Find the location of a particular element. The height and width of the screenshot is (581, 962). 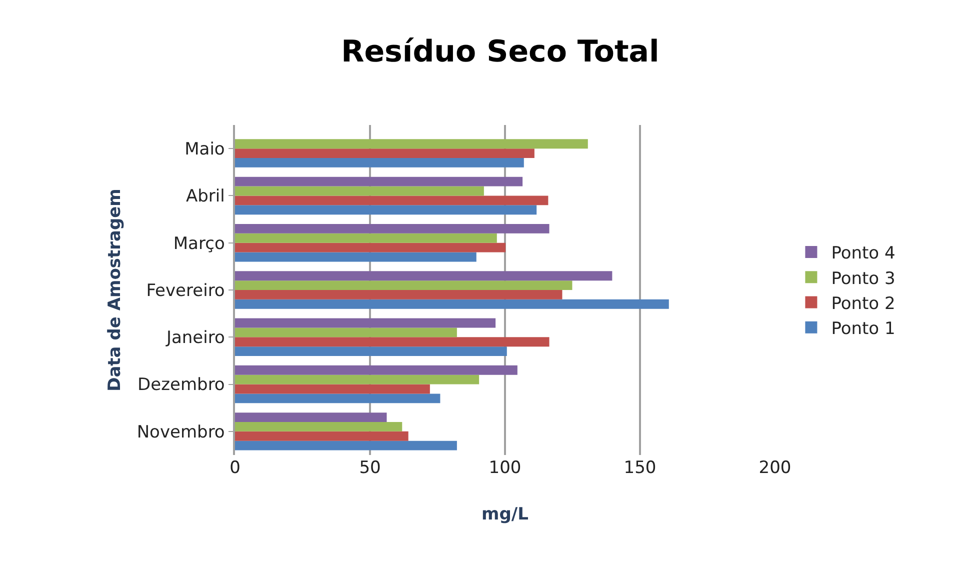

x-tick-label: 50 is located at coordinates (370, 468).